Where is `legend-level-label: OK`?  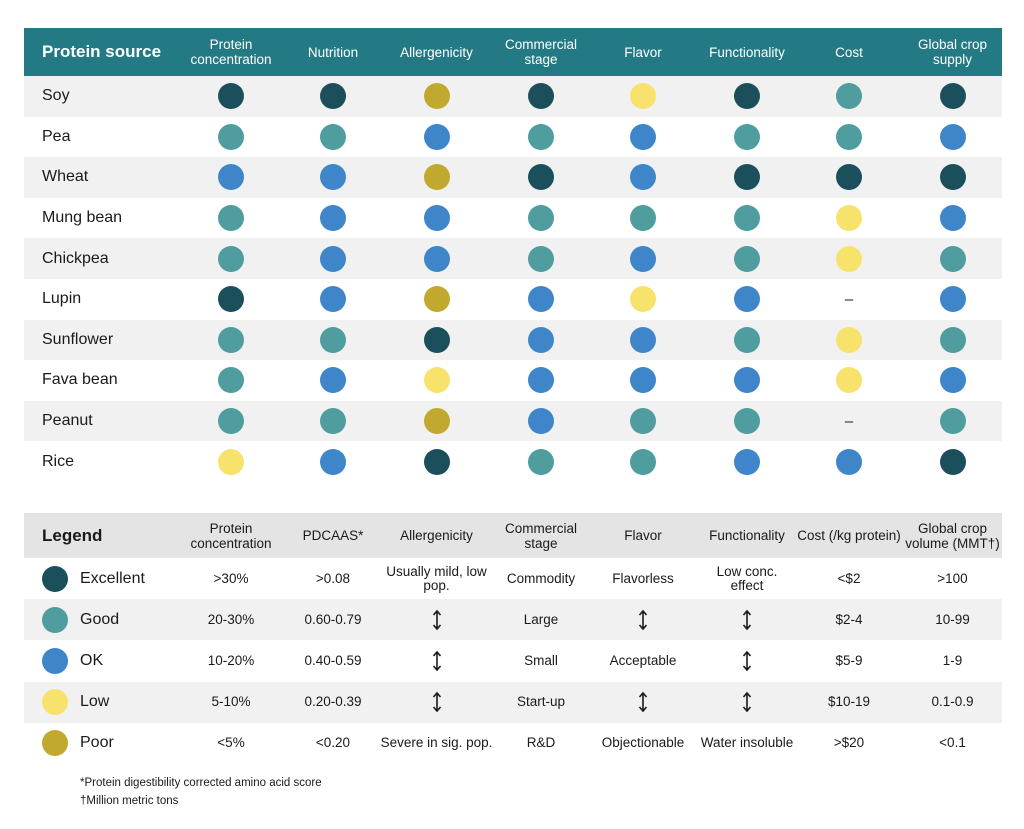 legend-level-label: OK is located at coordinates (92, 660).